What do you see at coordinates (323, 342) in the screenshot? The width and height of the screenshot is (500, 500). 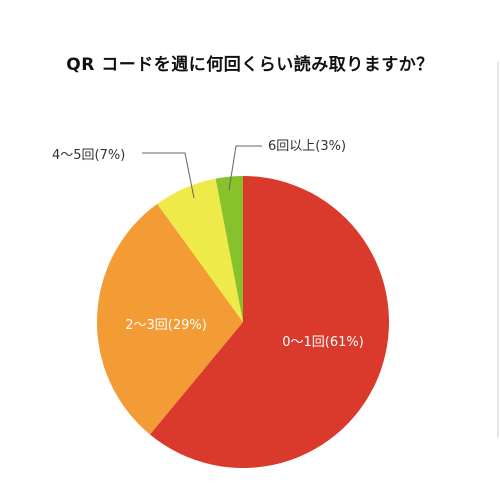 I see `data-label-slice-0-1: 0～1回(61%)` at bounding box center [323, 342].